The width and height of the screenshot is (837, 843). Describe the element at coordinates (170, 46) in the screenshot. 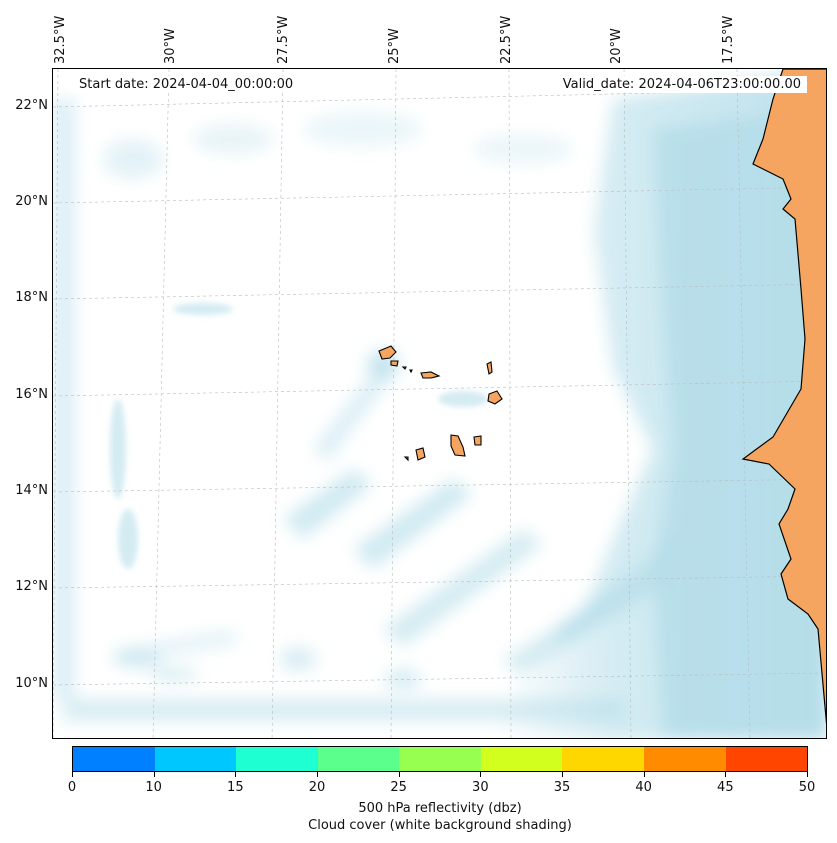

I see `lon-label-30w: 30°W` at that location.